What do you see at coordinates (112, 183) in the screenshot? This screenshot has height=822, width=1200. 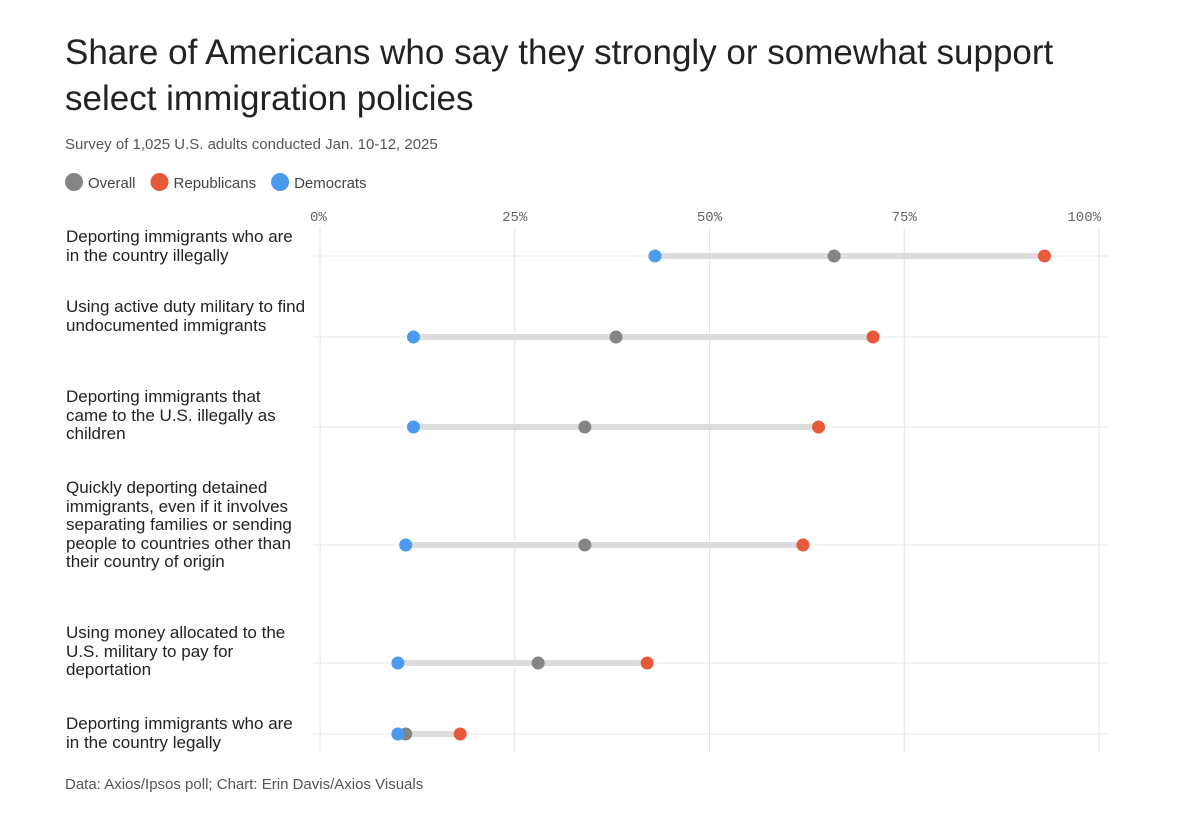 I see `legend-label: Overall` at bounding box center [112, 183].